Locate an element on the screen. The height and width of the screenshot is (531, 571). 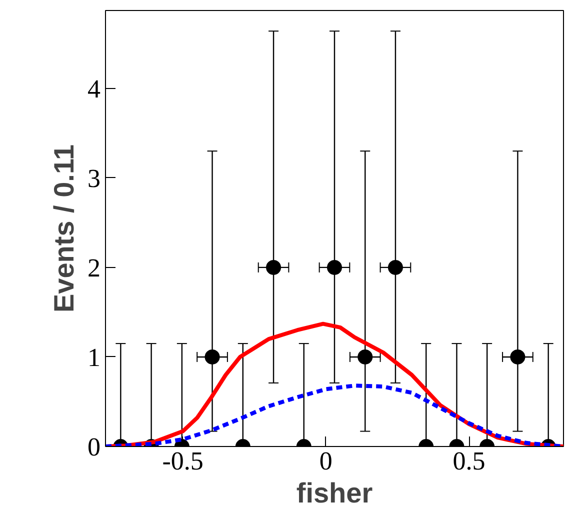
x-axis-title: fisher is located at coordinates (334, 493).